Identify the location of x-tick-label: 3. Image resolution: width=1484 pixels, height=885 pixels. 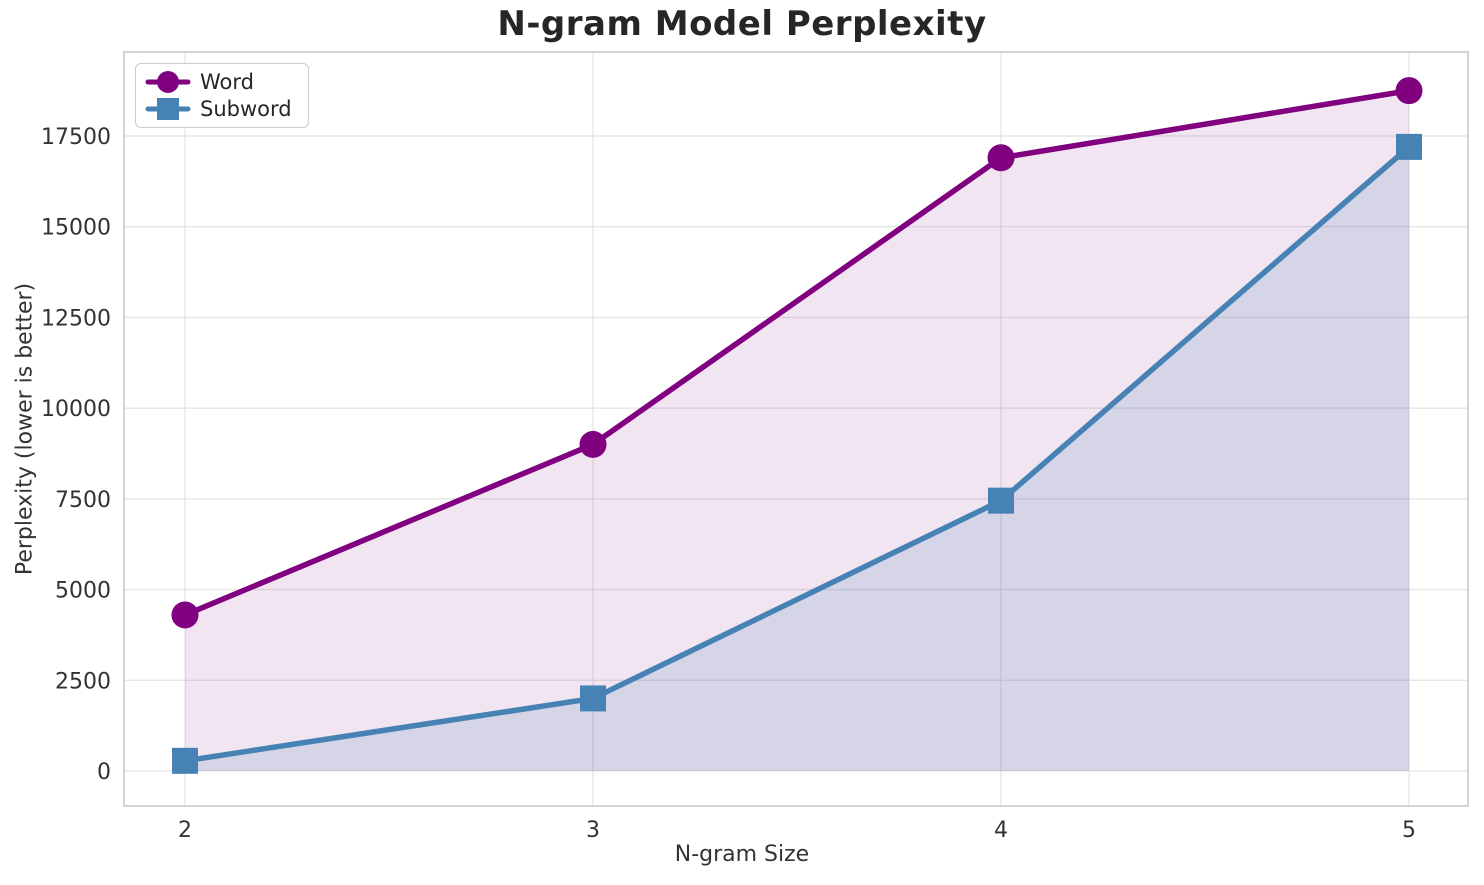
(593, 830).